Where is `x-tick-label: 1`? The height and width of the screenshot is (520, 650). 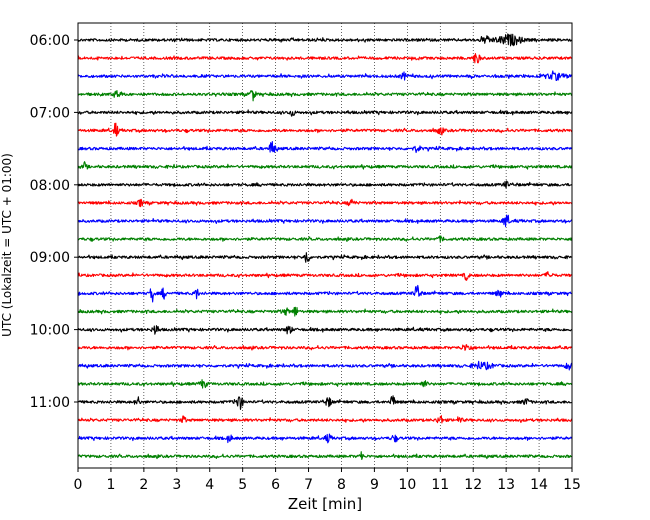
x-tick-label: 1 is located at coordinates (110, 485).